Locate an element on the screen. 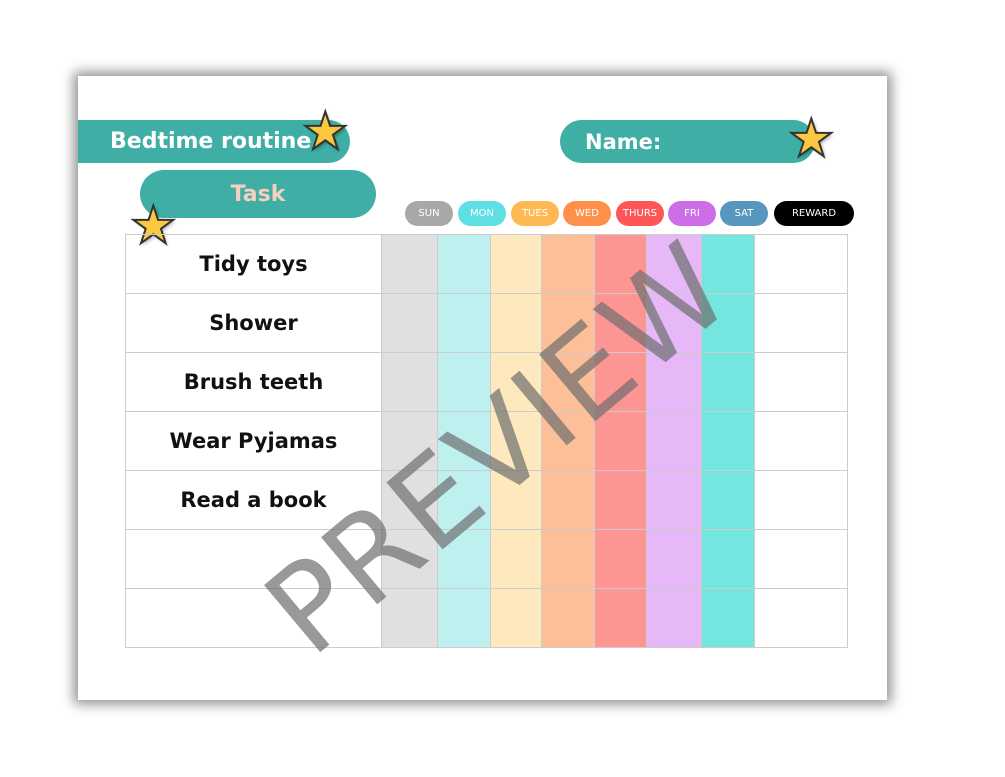 The width and height of the screenshot is (1005, 777). table-row: Read a book is located at coordinates (486, 500).